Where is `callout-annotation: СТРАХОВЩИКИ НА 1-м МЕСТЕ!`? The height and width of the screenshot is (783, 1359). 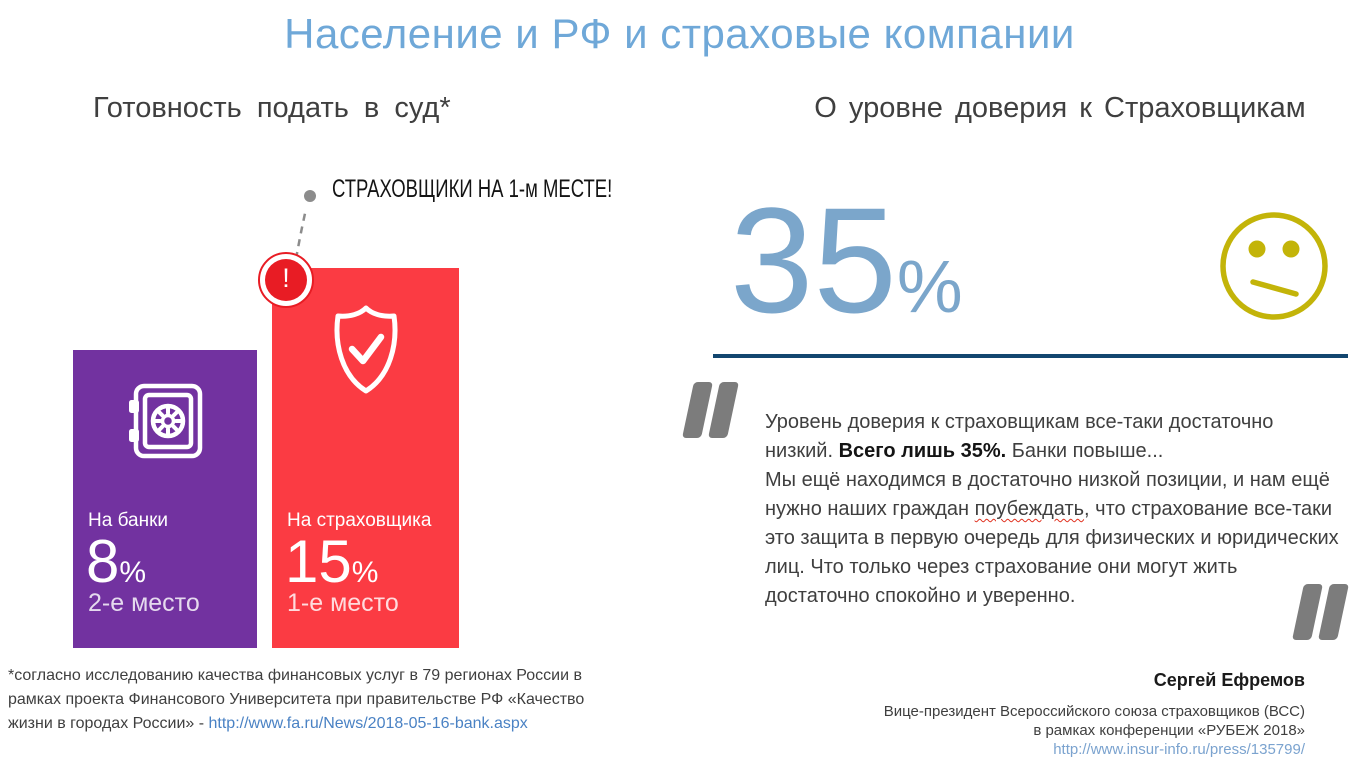
callout-annotation: СТРАХОВЩИКИ НА 1-м МЕСТЕ! is located at coordinates (472, 189).